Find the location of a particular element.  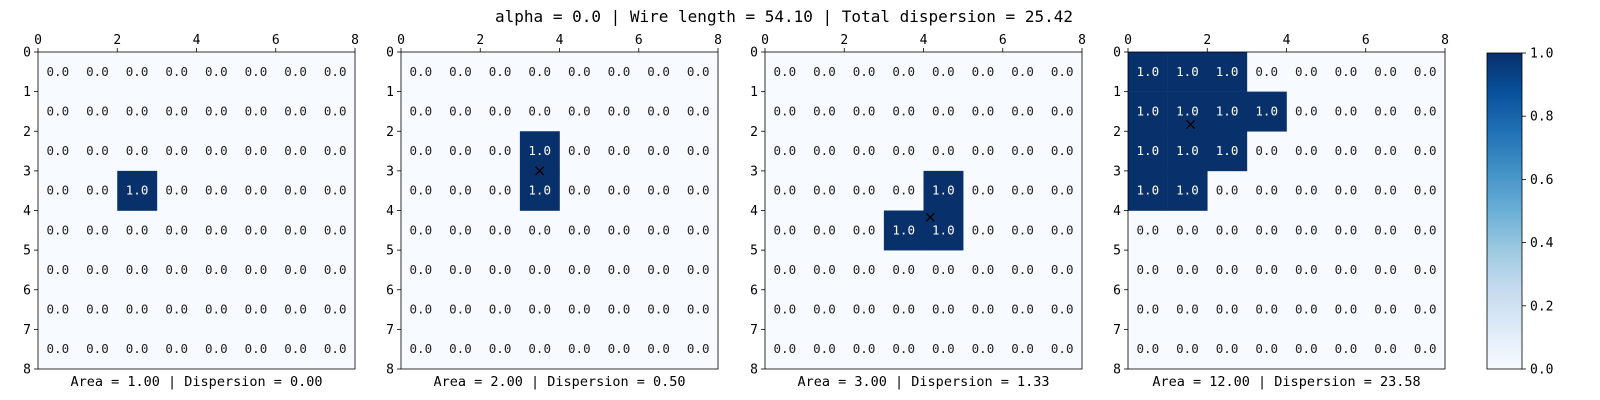

y-tick-label: 0 is located at coordinates (1117, 53).